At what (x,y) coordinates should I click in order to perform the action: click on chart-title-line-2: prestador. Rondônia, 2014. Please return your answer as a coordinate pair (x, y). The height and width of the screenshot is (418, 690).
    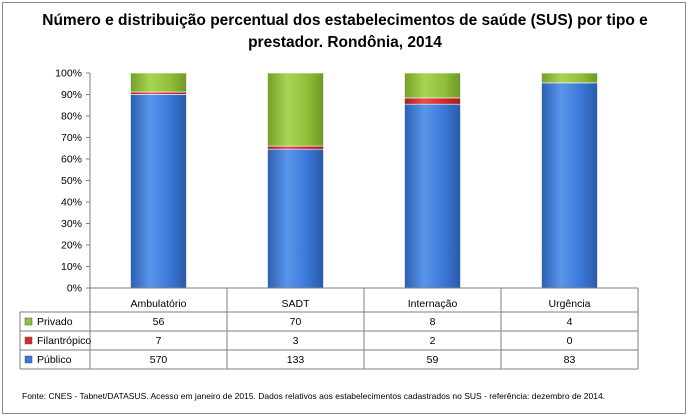
    Looking at the image, I should click on (345, 42).